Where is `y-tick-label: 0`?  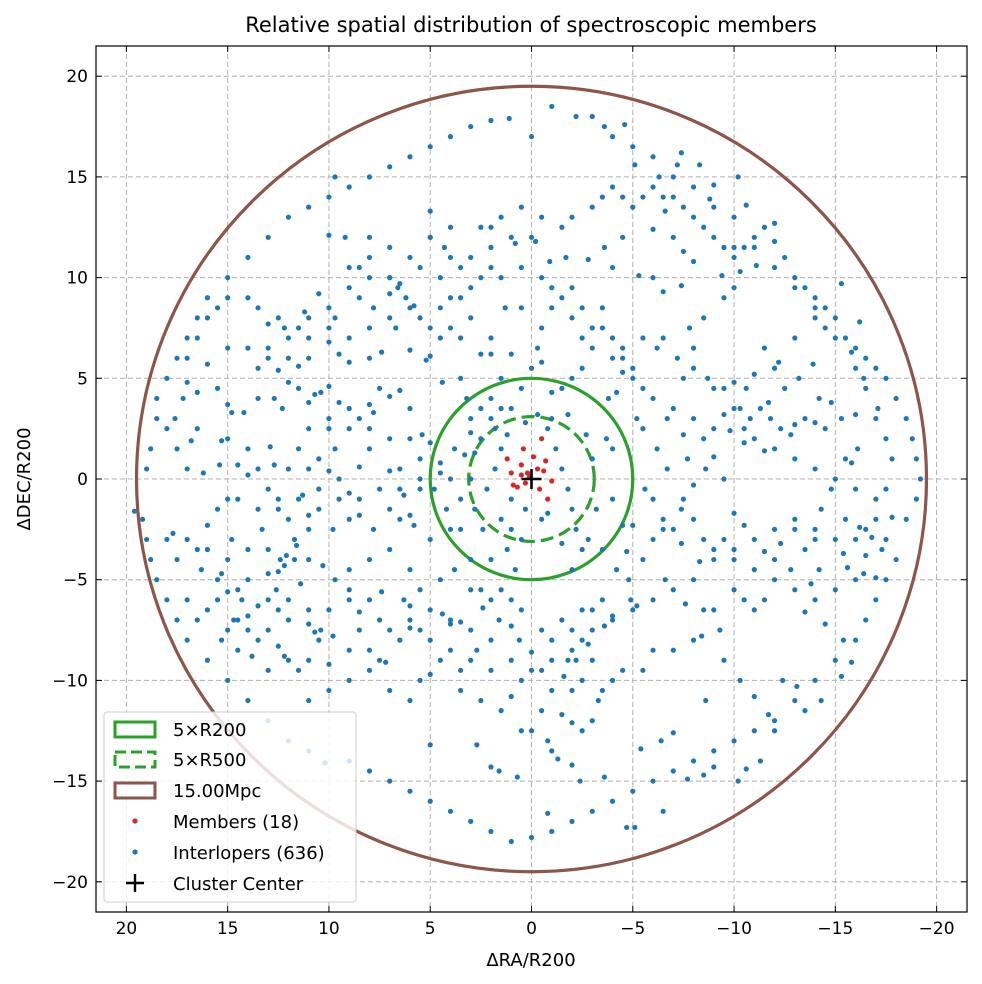
y-tick-label: 0 is located at coordinates (82, 480).